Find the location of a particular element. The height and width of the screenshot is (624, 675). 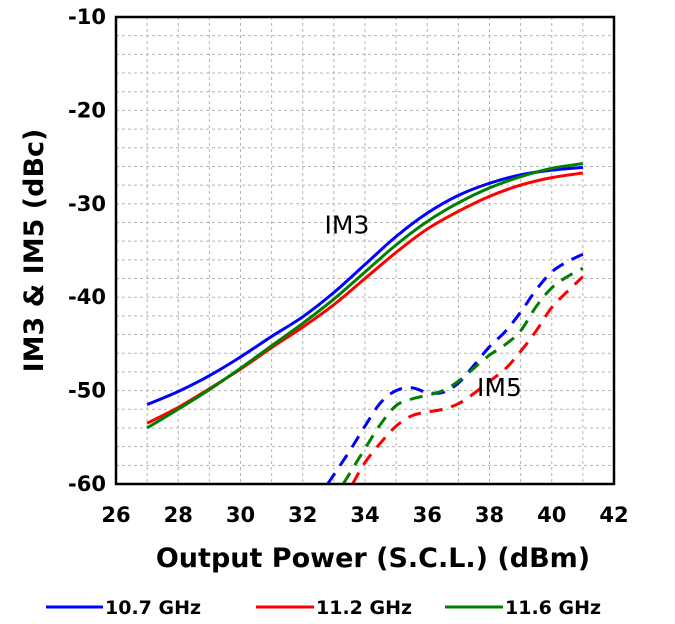

y-tick-label: -50 is located at coordinates (87, 391).